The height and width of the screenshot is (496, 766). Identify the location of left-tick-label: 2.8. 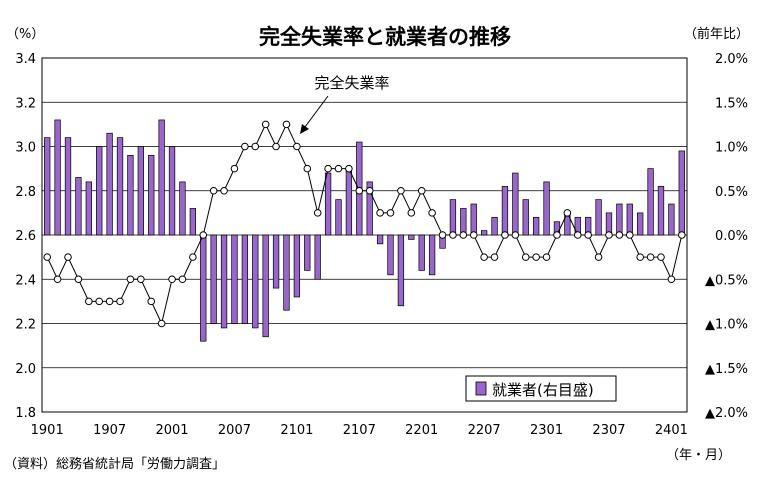
(25, 192).